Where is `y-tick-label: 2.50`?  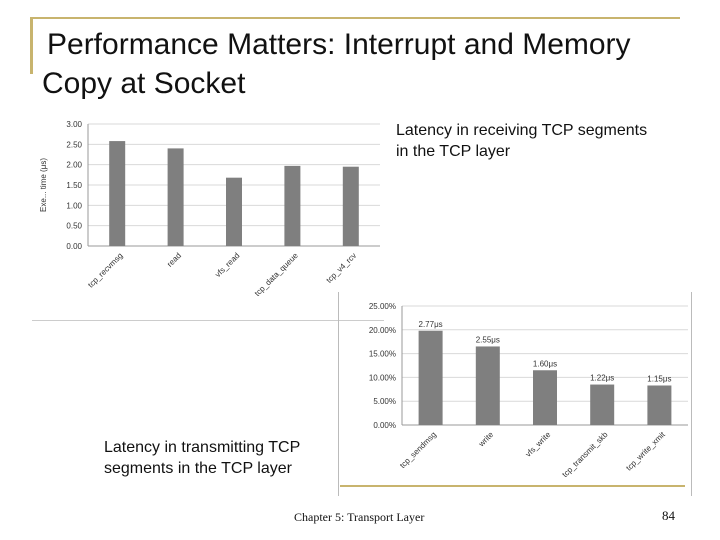
y-tick-label: 2.50 is located at coordinates (74, 144).